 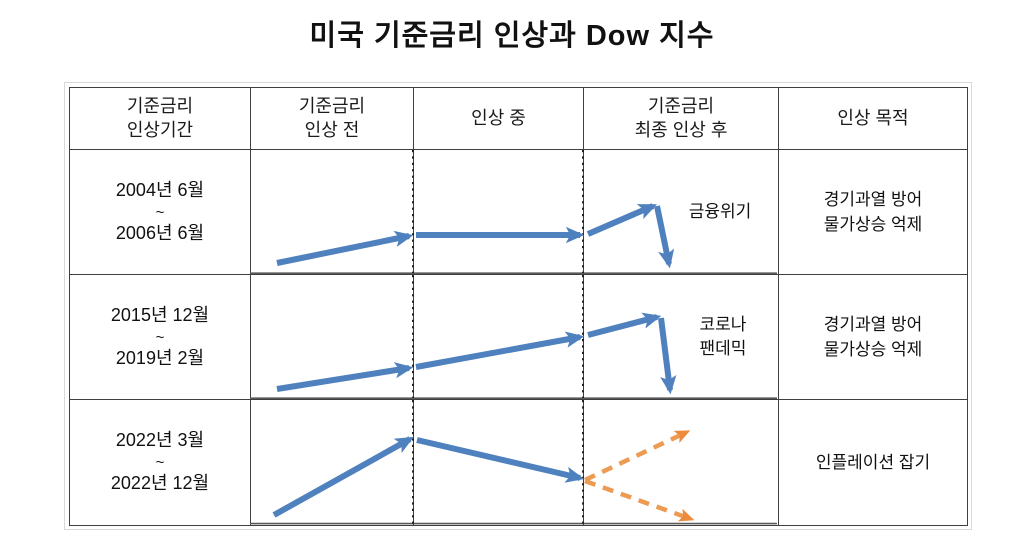 I want to click on period-tilde-row1: ~, so click(x=160, y=212).